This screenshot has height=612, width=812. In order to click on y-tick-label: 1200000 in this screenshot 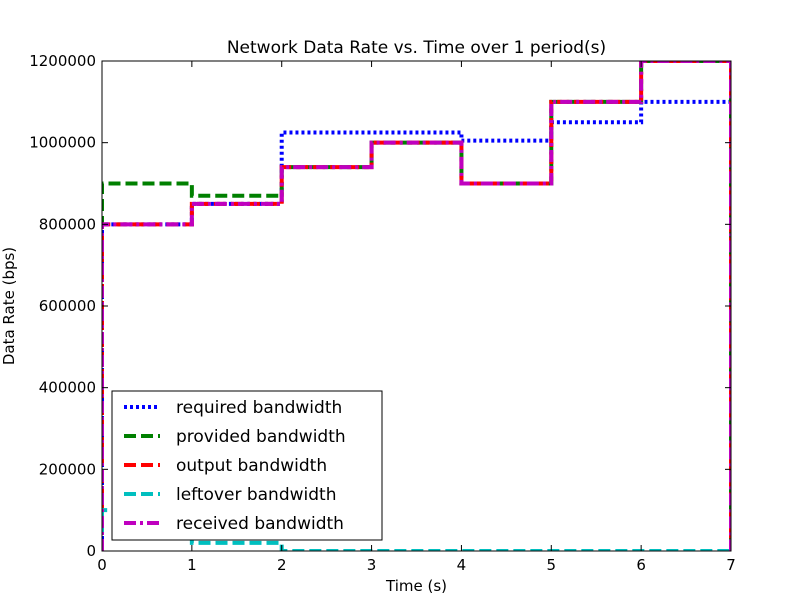, I will do `click(62, 61)`.